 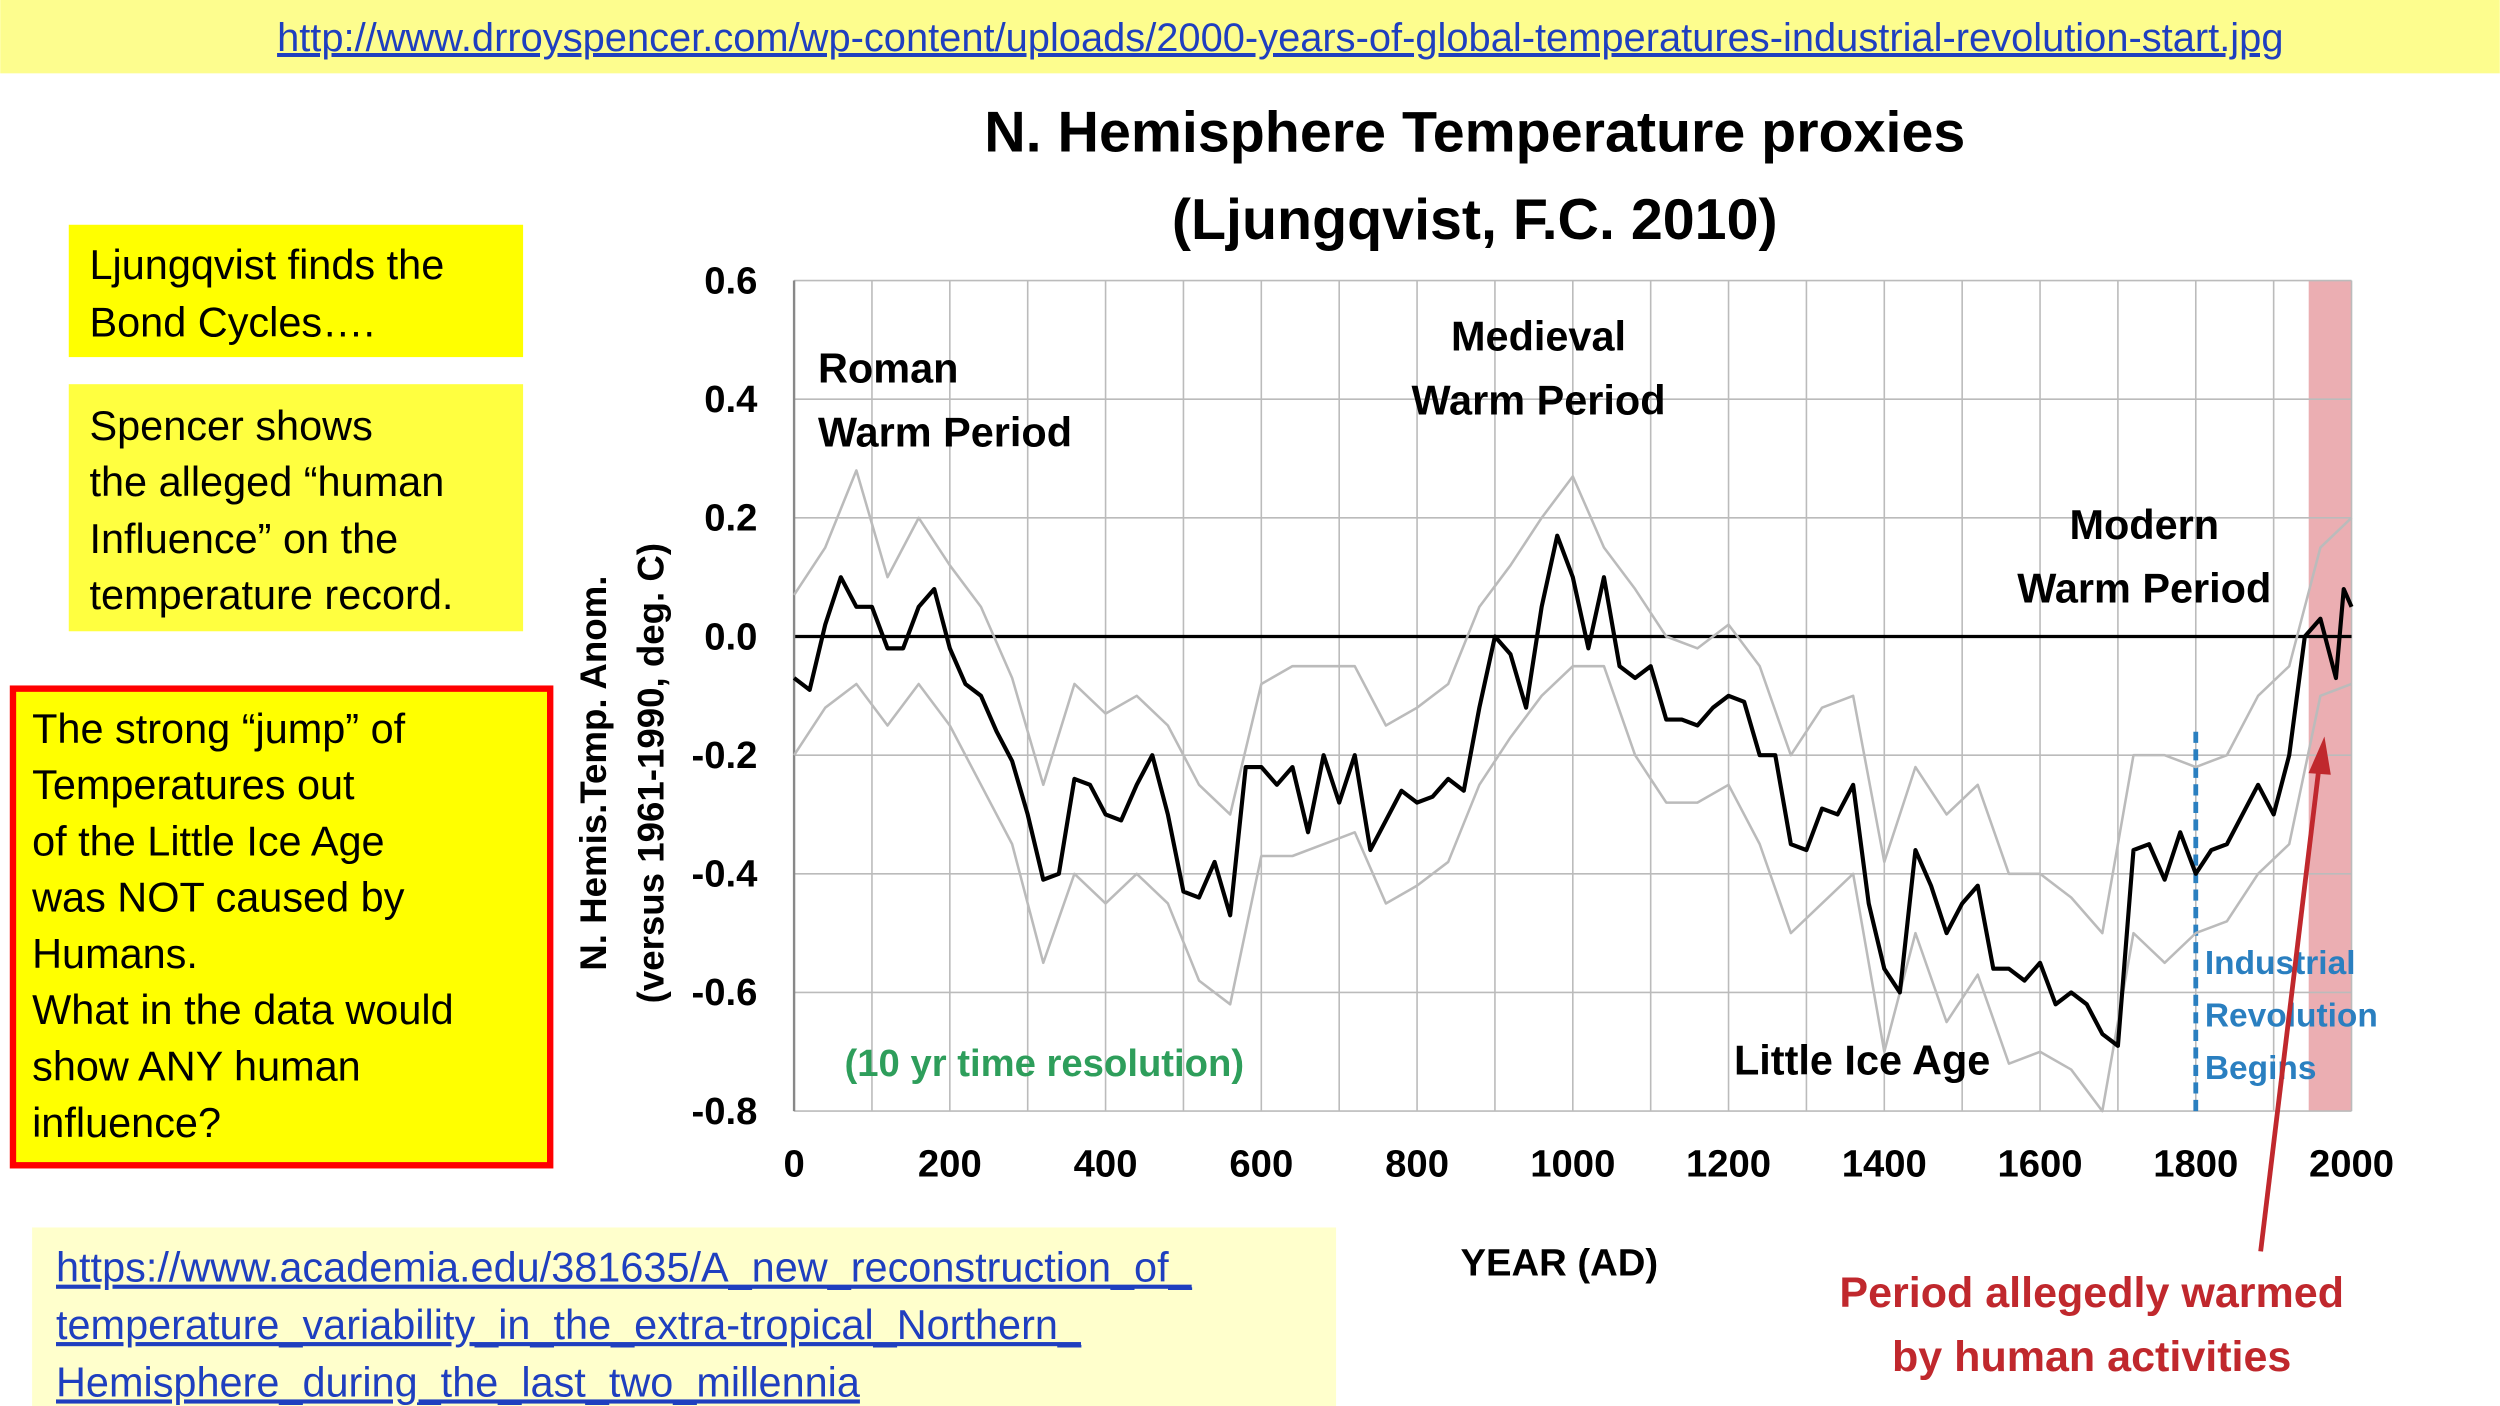 I want to click on chart-title: (Ljungqvist, F.C. 2010), so click(x=1475, y=220).